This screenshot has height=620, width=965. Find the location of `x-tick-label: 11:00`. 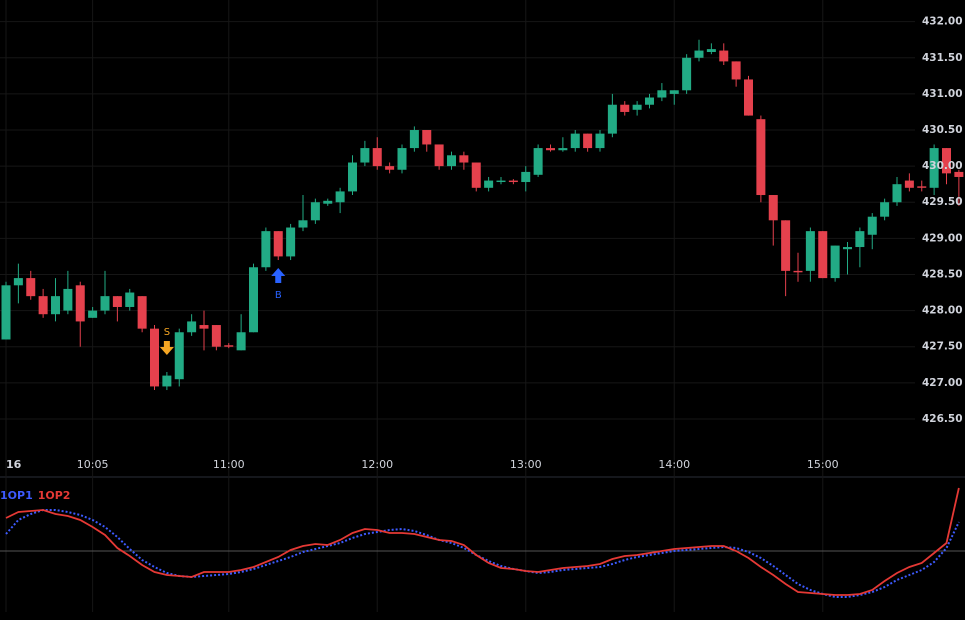

x-tick-label: 11:00 is located at coordinates (229, 464).